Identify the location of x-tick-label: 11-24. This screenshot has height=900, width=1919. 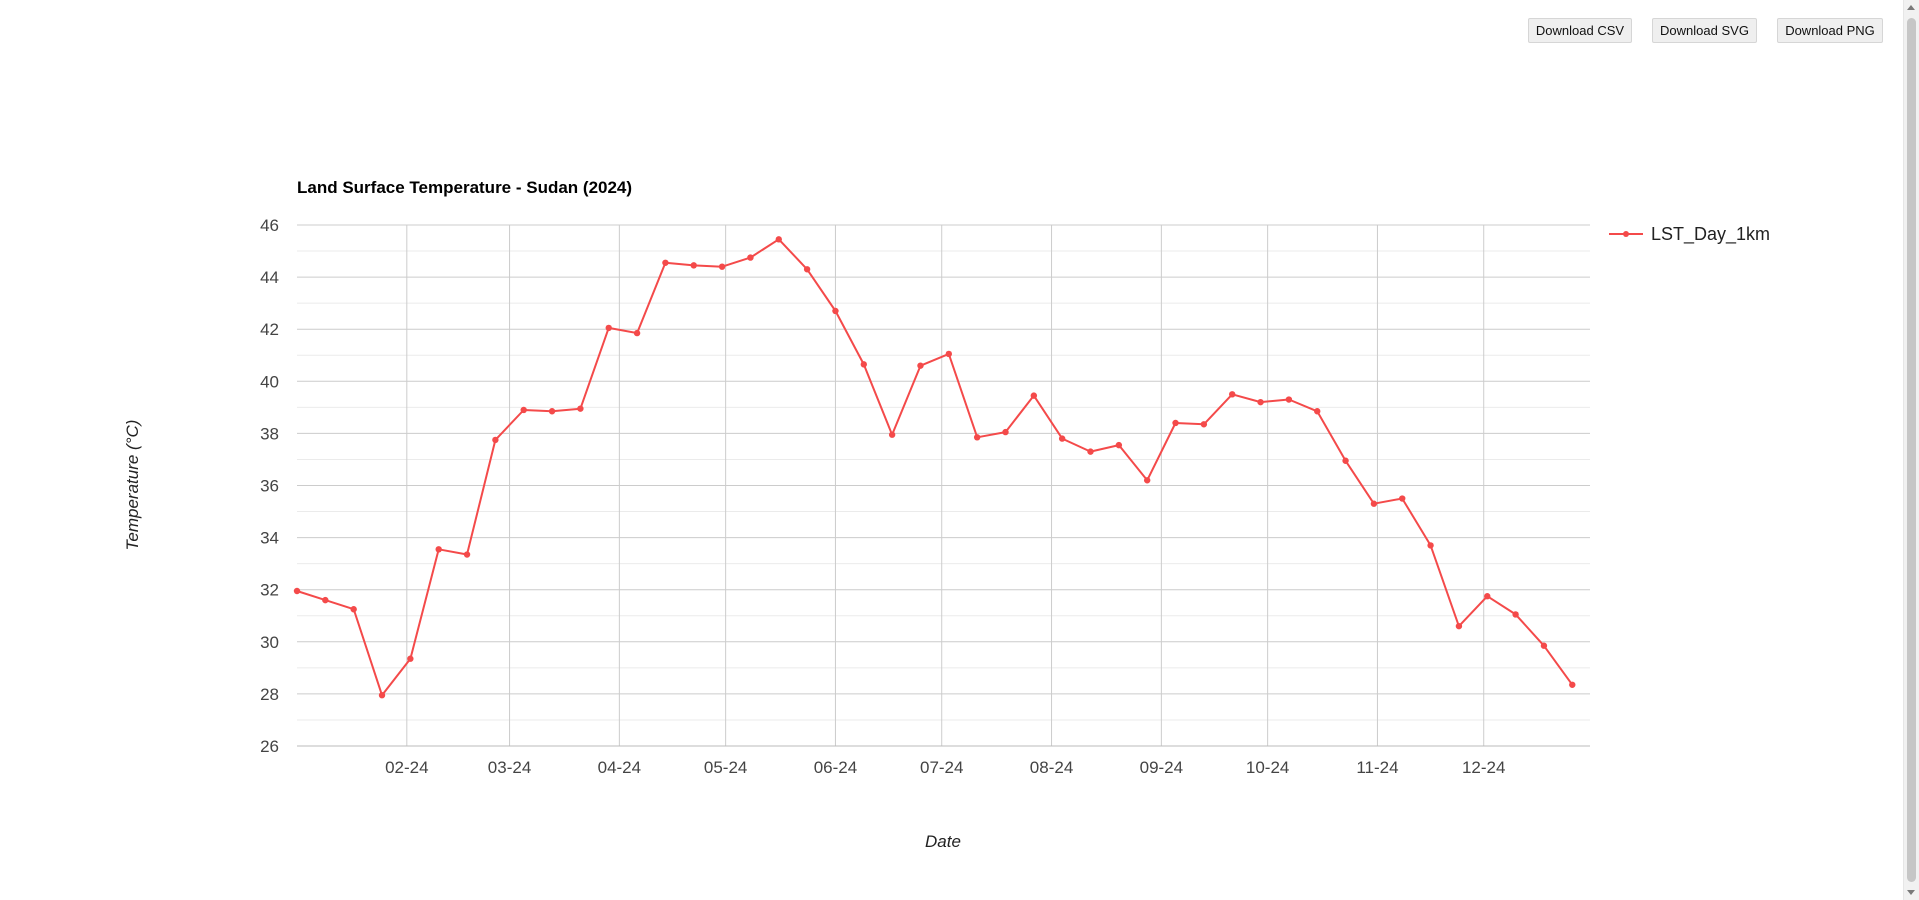
(1377, 767).